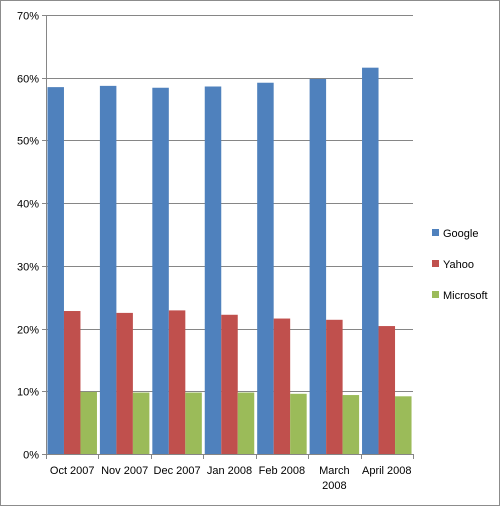 This screenshot has height=507, width=500. Describe the element at coordinates (124, 471) in the screenshot. I see `x-tick-label: Nov 2007` at that location.